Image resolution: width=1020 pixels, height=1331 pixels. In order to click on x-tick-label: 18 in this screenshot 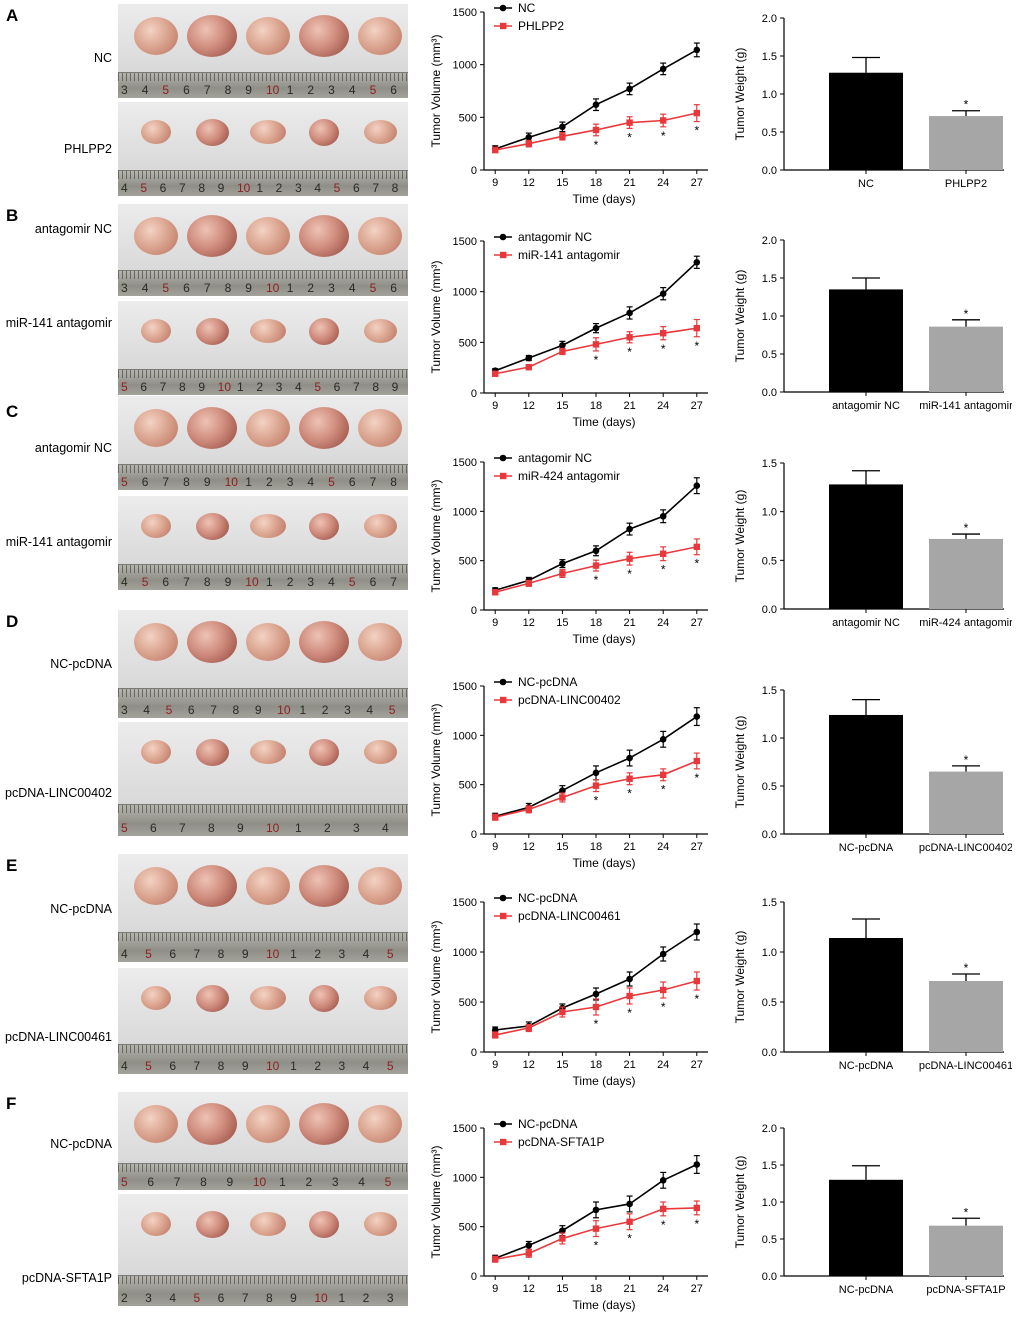, I will do `click(596, 406)`.